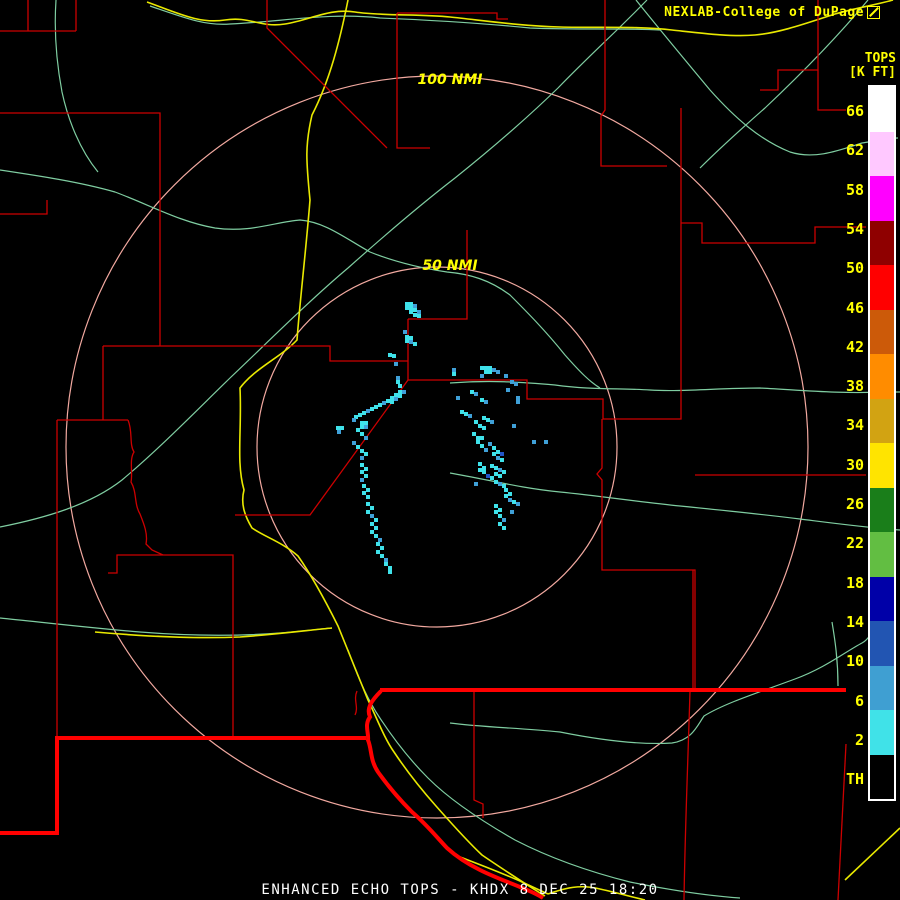 This screenshot has width=900, height=900. Describe the element at coordinates (859, 739) in the screenshot. I see `scale-label: 2` at that location.